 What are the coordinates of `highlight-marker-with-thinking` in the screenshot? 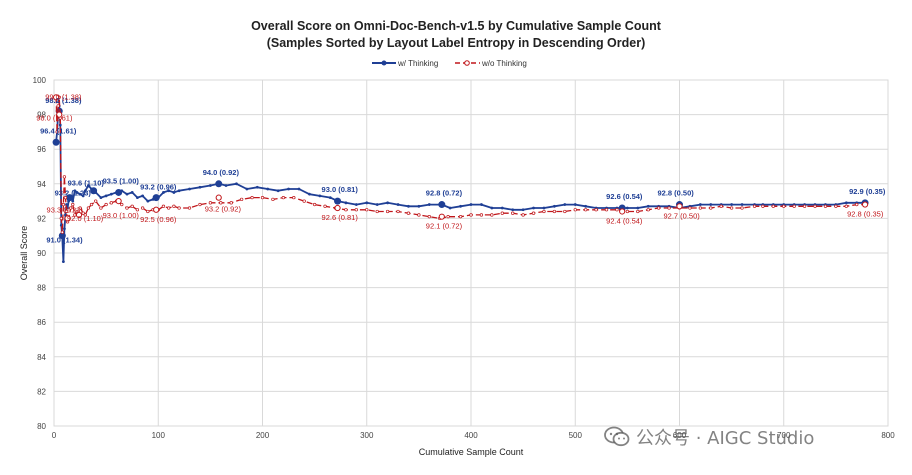 It's located at (442, 205).